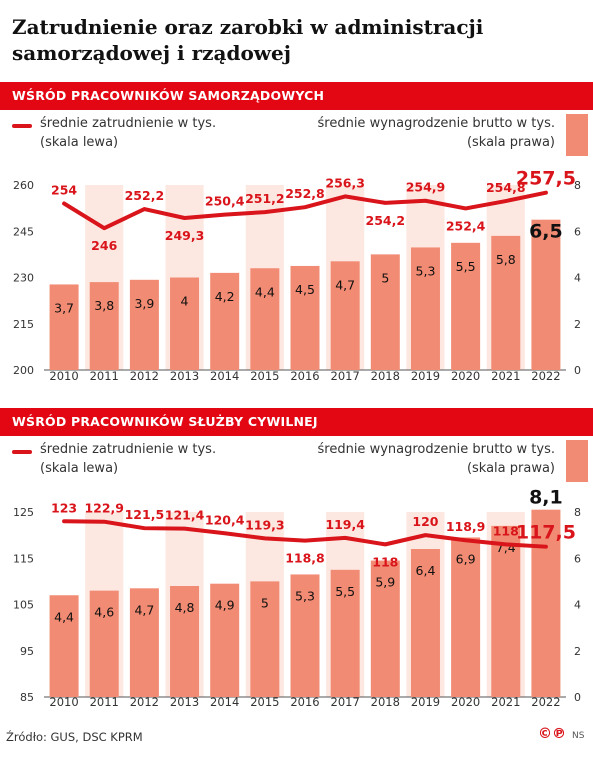 The width and height of the screenshot is (593, 760). What do you see at coordinates (104, 702) in the screenshot?
I see `x-axis-tick: 2011` at bounding box center [104, 702].